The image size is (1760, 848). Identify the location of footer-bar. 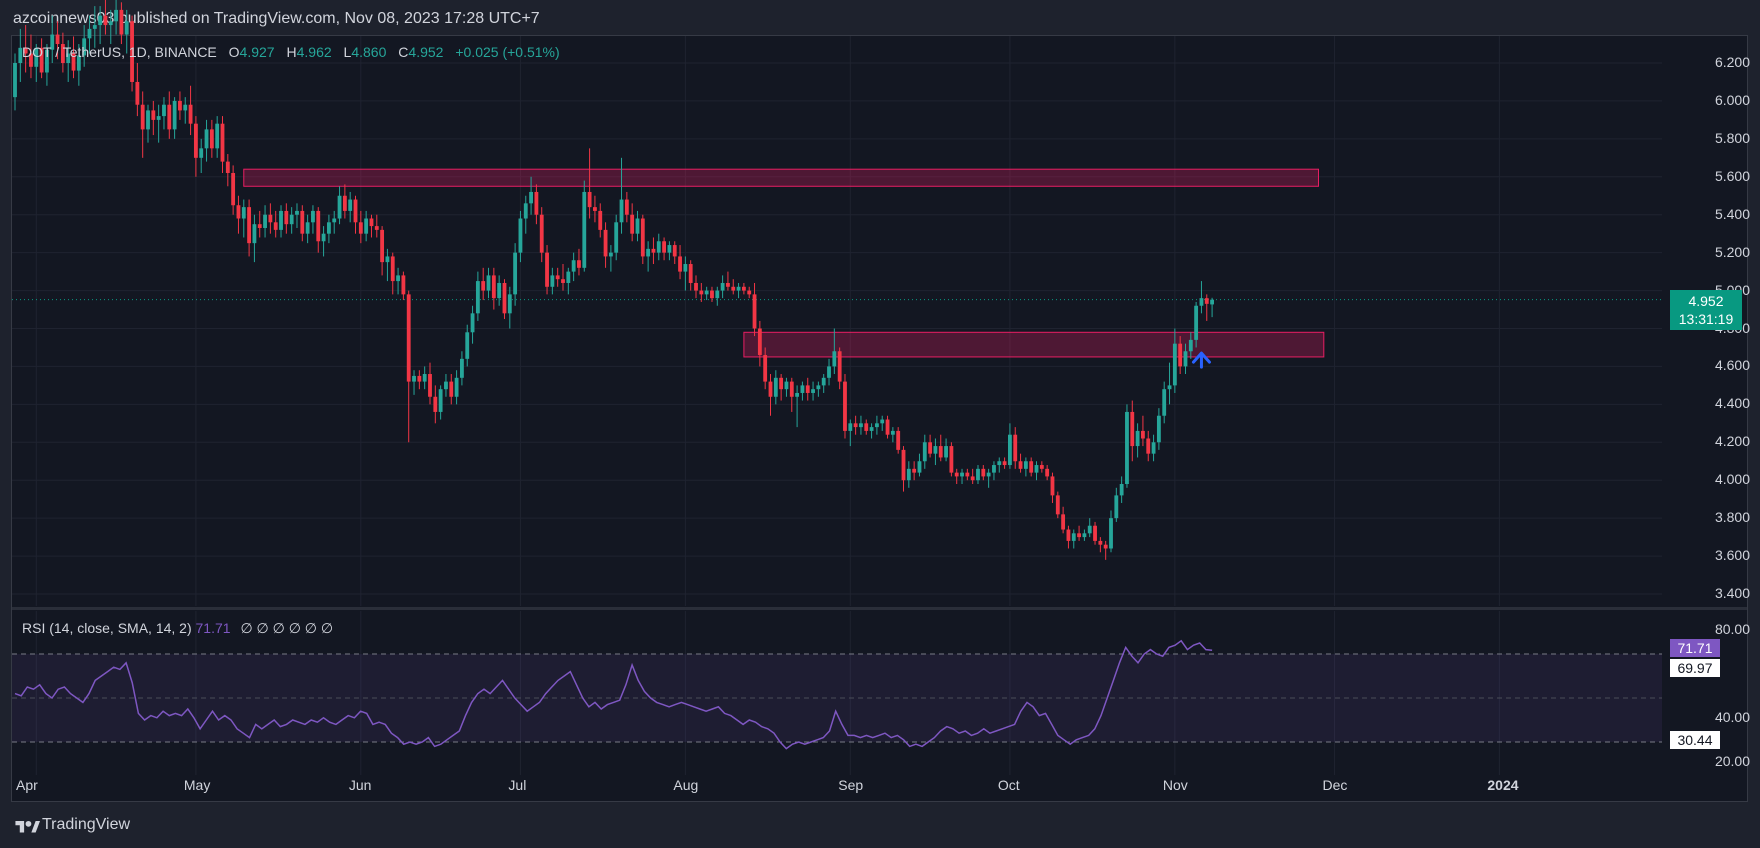
(880, 826).